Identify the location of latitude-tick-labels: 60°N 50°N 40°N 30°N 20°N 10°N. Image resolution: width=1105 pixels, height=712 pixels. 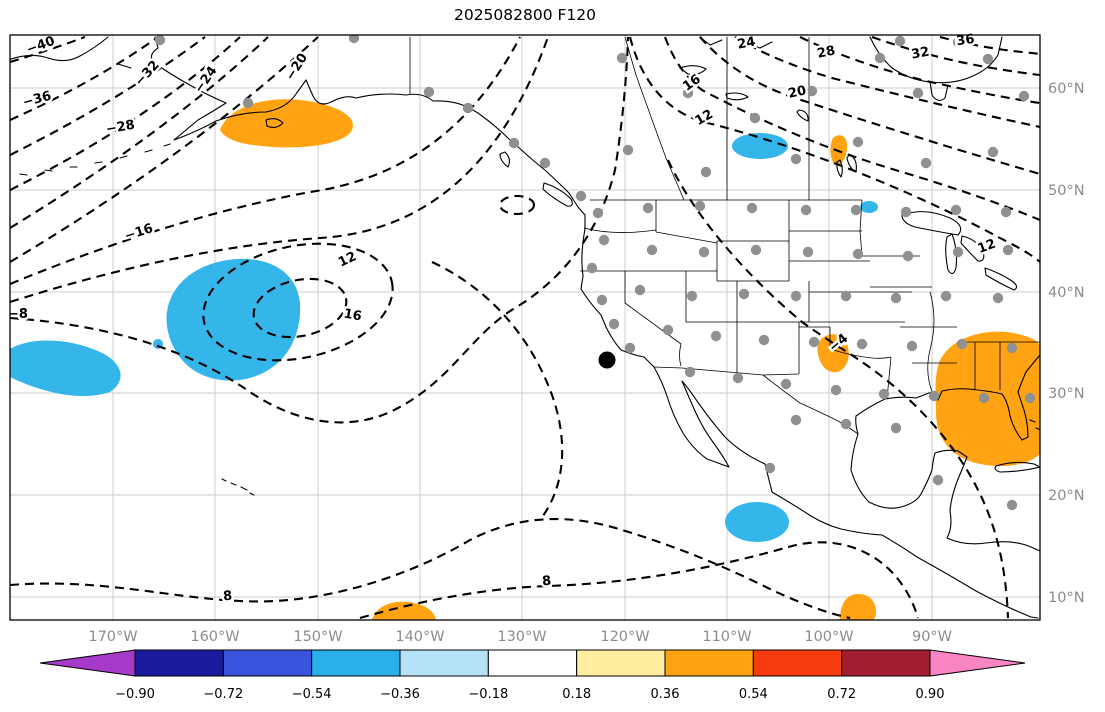
(1066, 343).